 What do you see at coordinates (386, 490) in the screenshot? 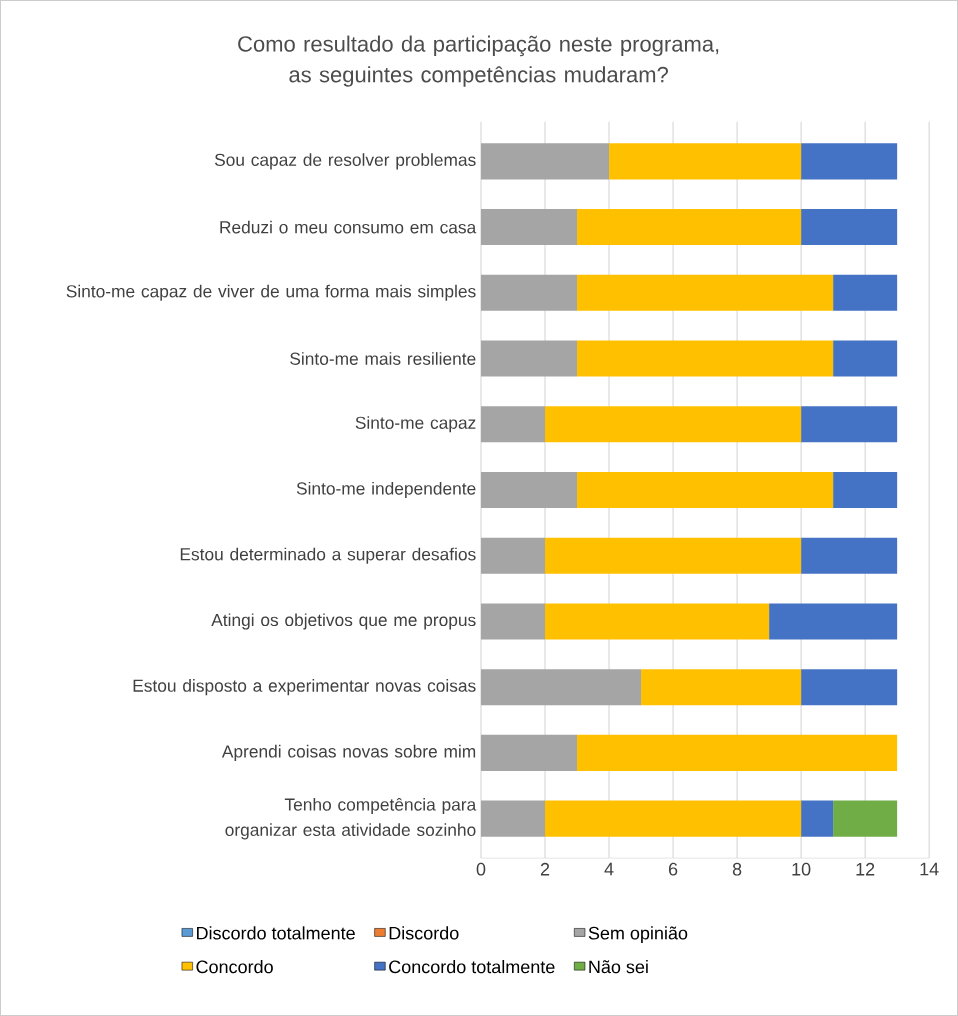
I see `y-tick-label: Sinto-me independente` at bounding box center [386, 490].